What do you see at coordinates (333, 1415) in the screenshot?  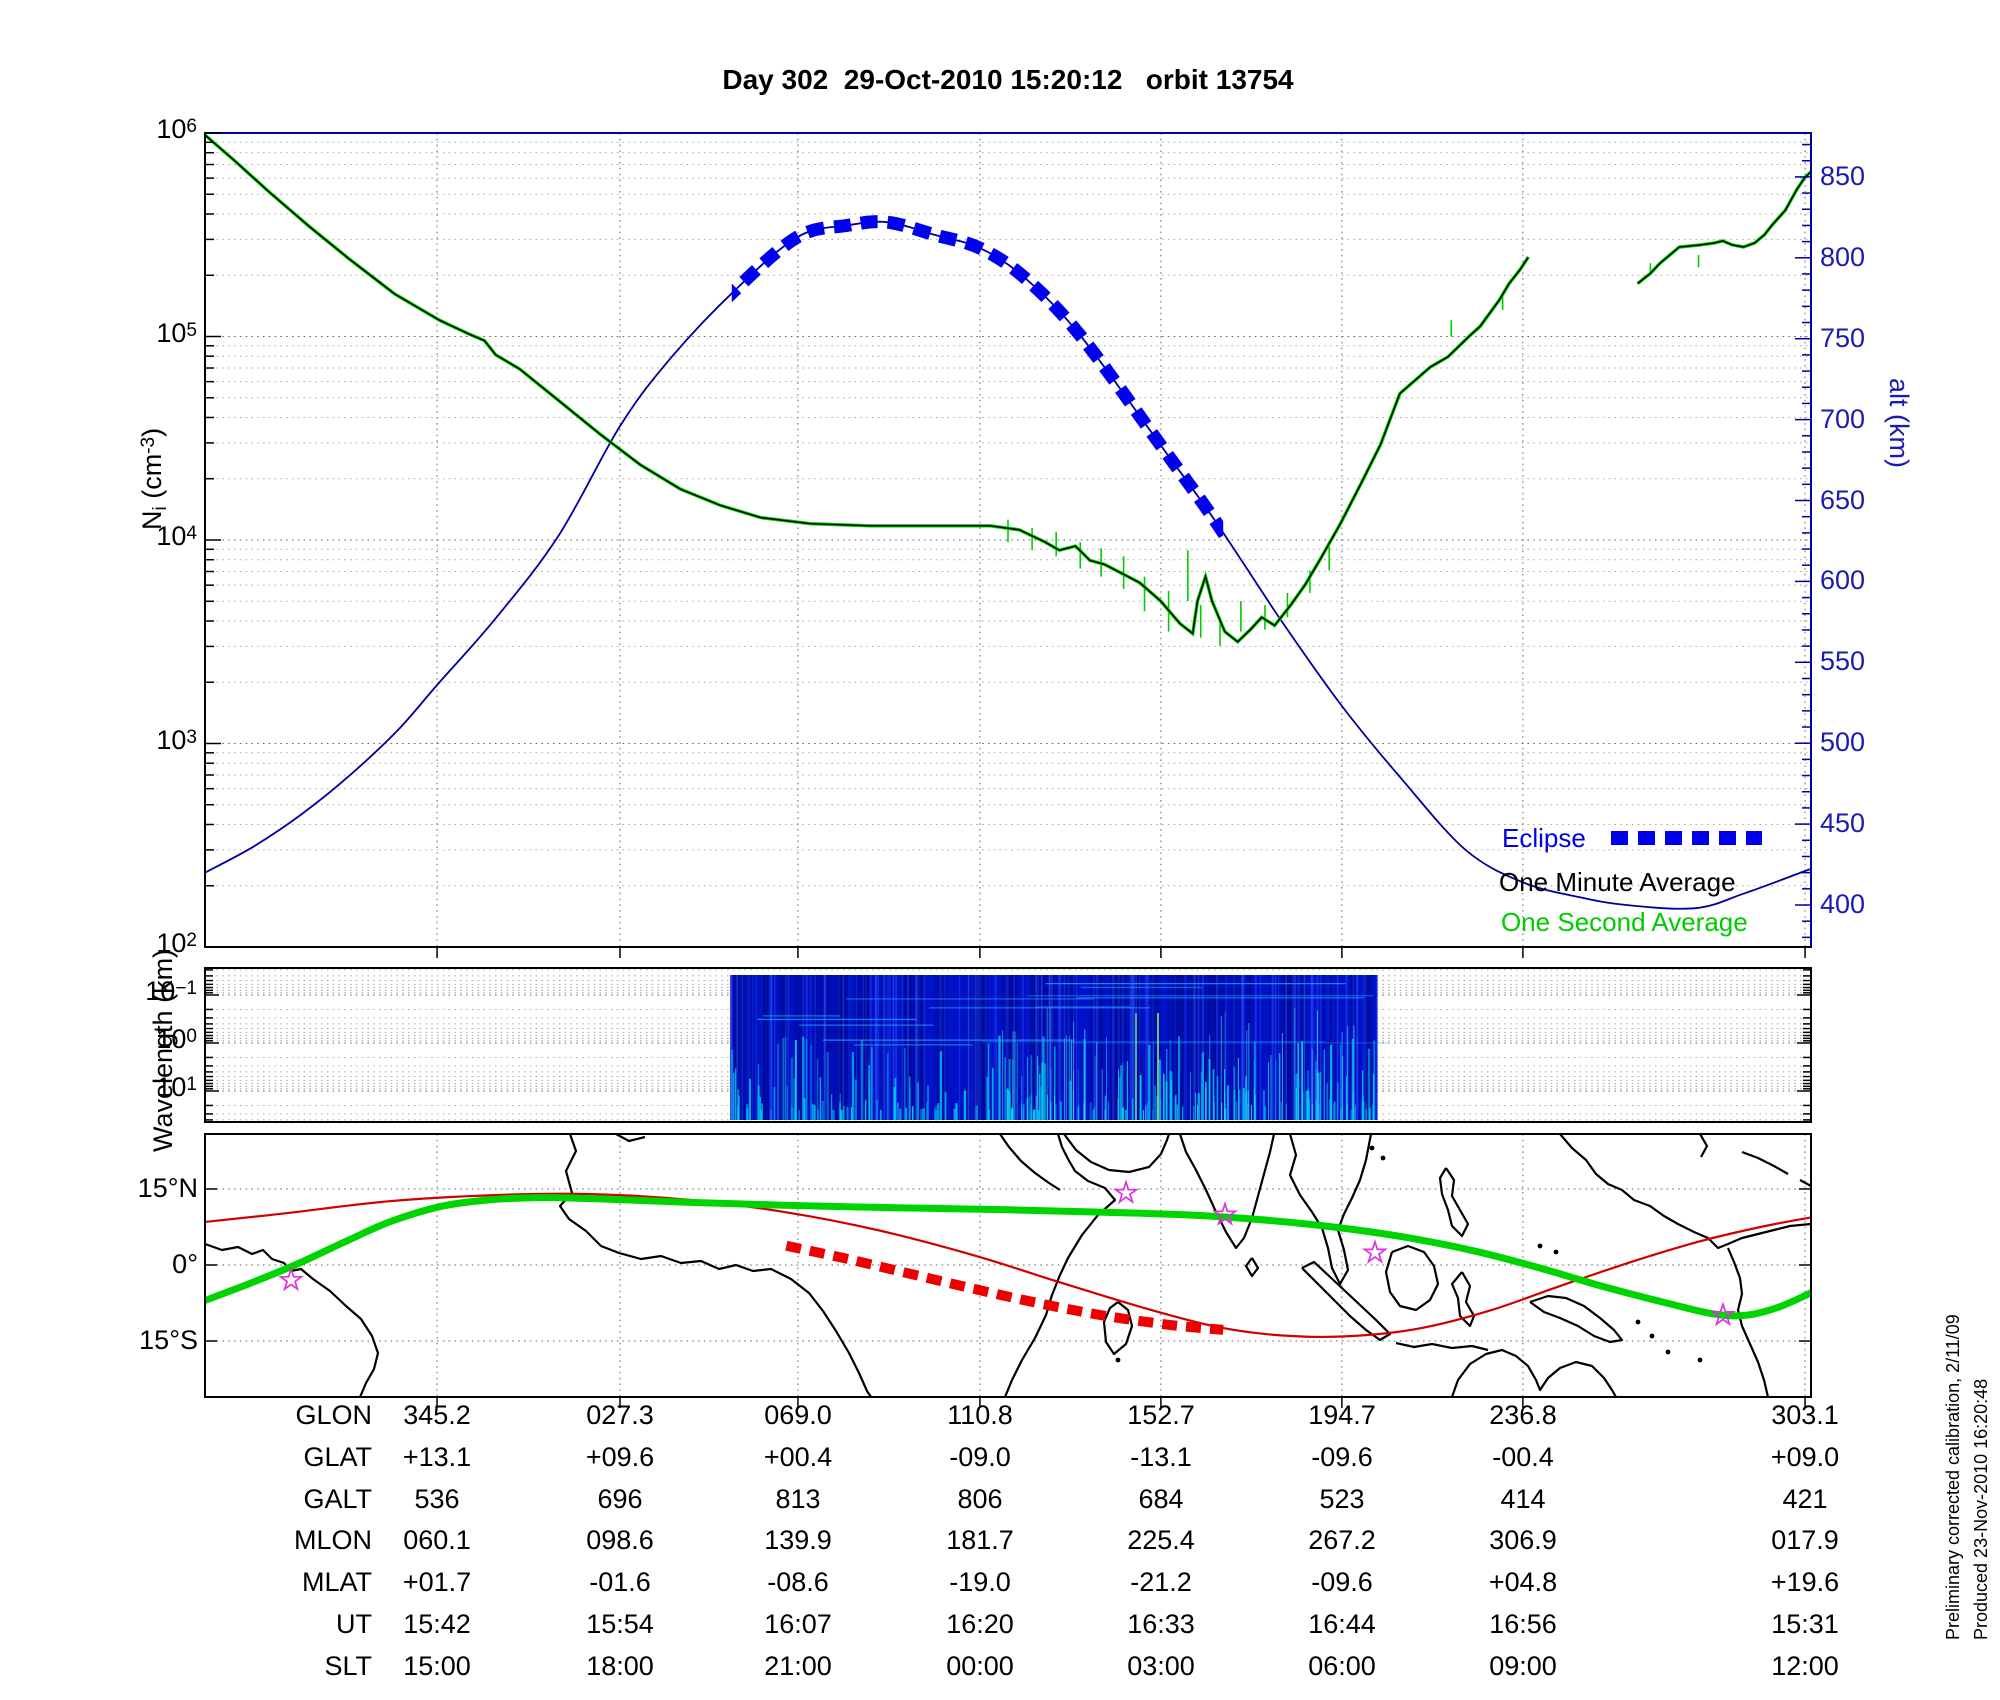 I see `table-row-label: GLON` at bounding box center [333, 1415].